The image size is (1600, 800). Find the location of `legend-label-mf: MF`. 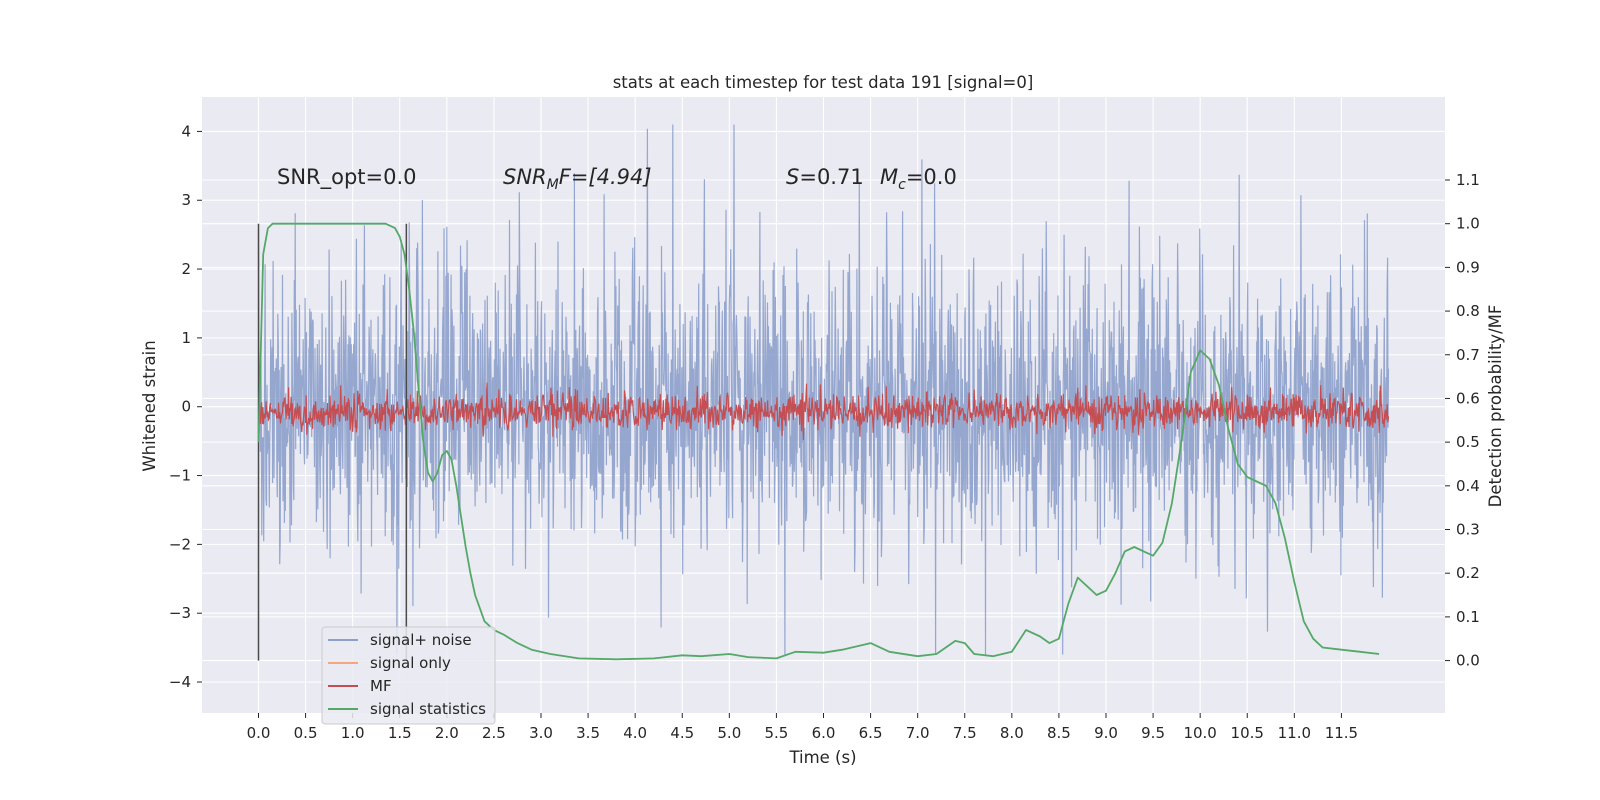

legend-label-mf: MF is located at coordinates (381, 686).